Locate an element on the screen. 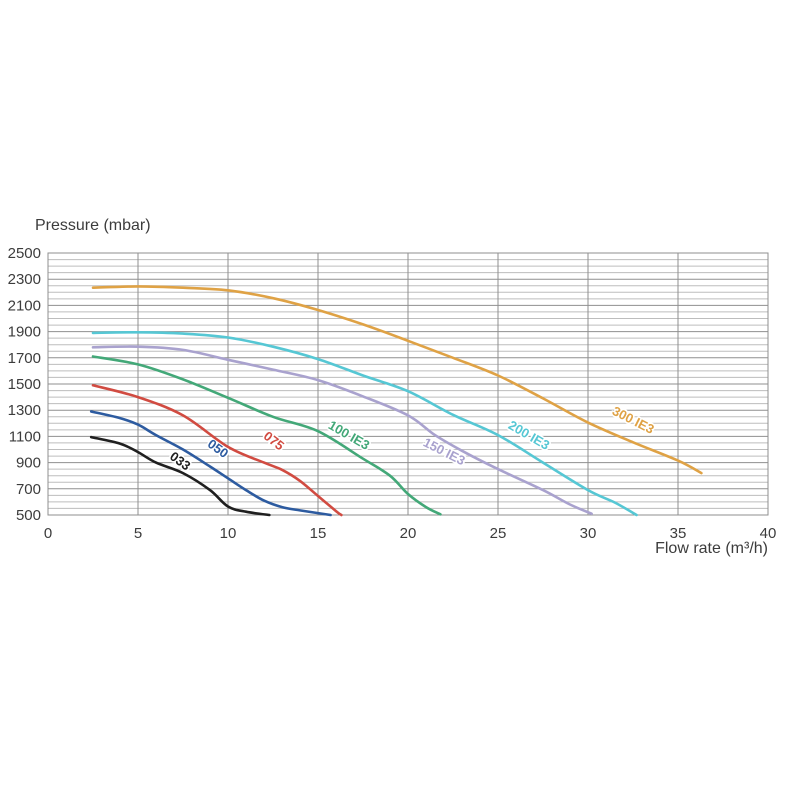 This screenshot has height=800, width=800. x-tick-label: 40 is located at coordinates (768, 533).